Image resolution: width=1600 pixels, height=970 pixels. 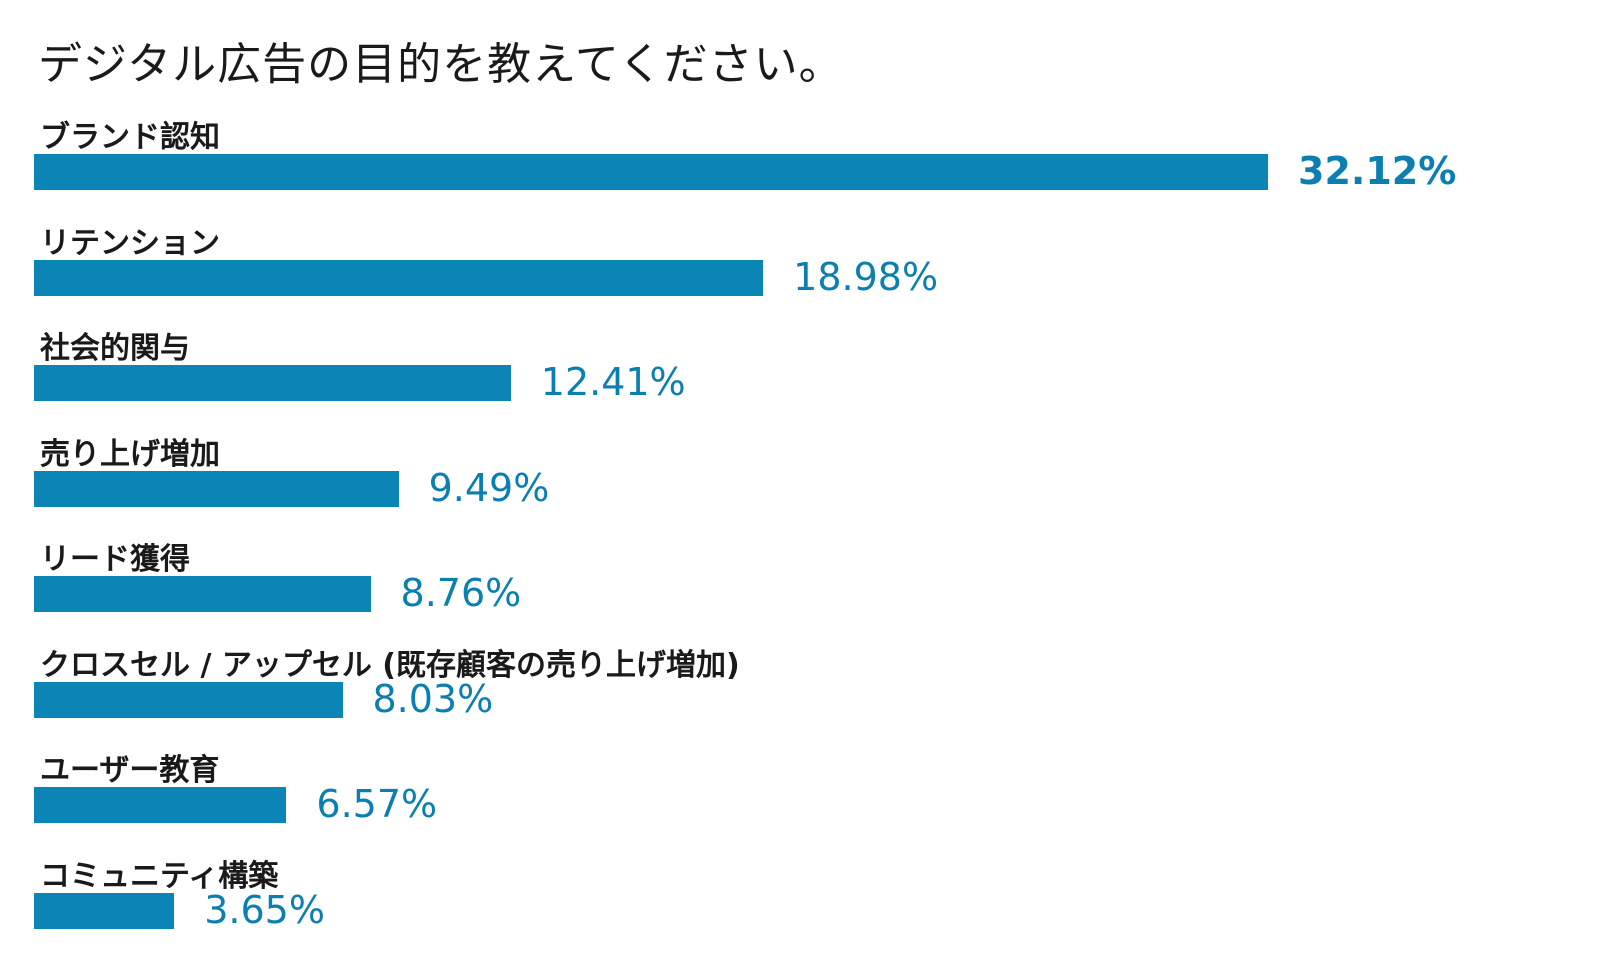 I want to click on value-label: 8.03%, so click(x=433, y=698).